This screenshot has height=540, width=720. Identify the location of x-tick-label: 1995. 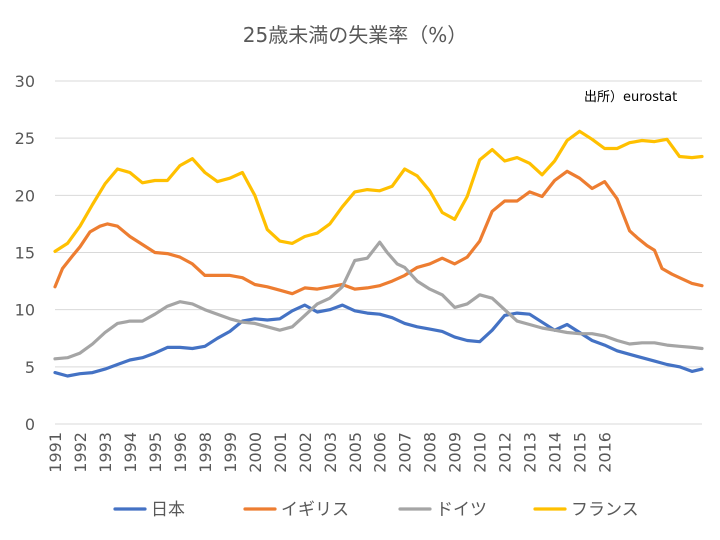
(155, 452).